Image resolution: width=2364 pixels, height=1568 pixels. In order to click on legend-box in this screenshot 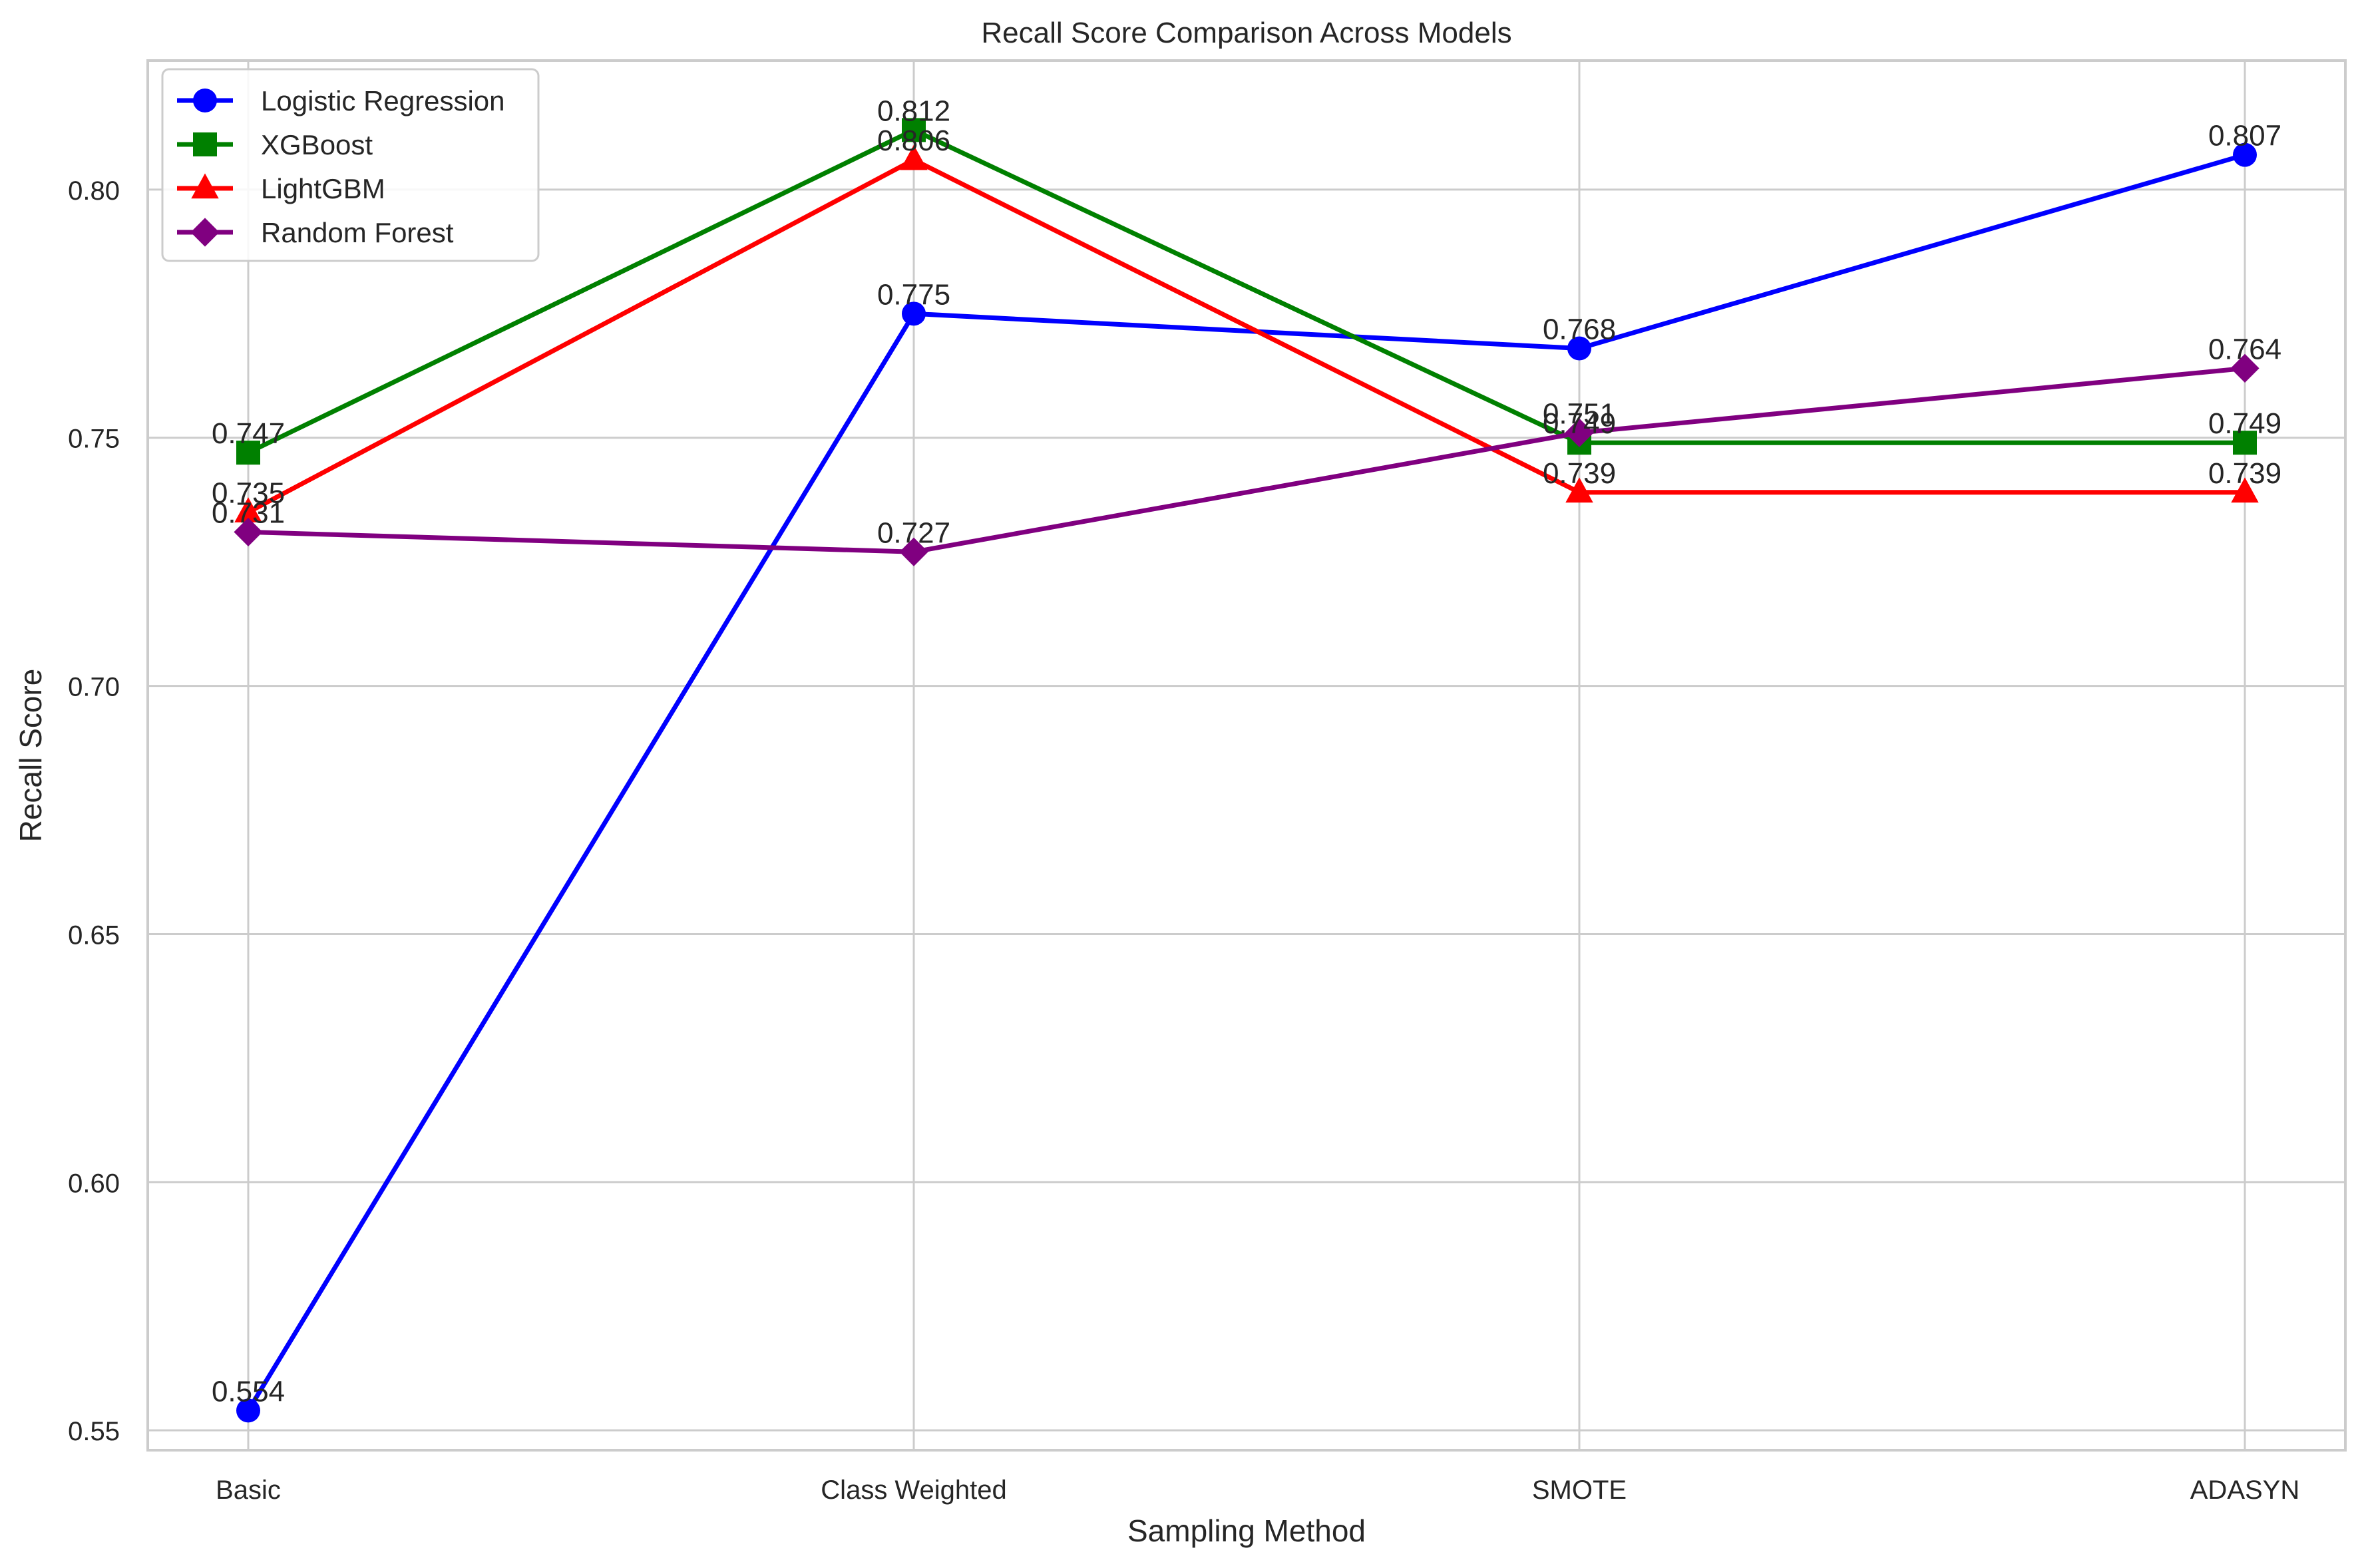, I will do `click(350, 165)`.